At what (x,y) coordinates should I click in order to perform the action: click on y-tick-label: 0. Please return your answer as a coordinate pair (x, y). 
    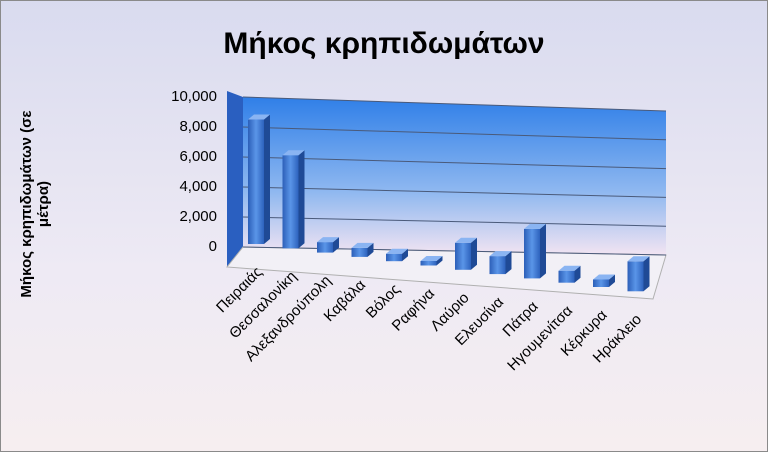
    Looking at the image, I should click on (213, 246).